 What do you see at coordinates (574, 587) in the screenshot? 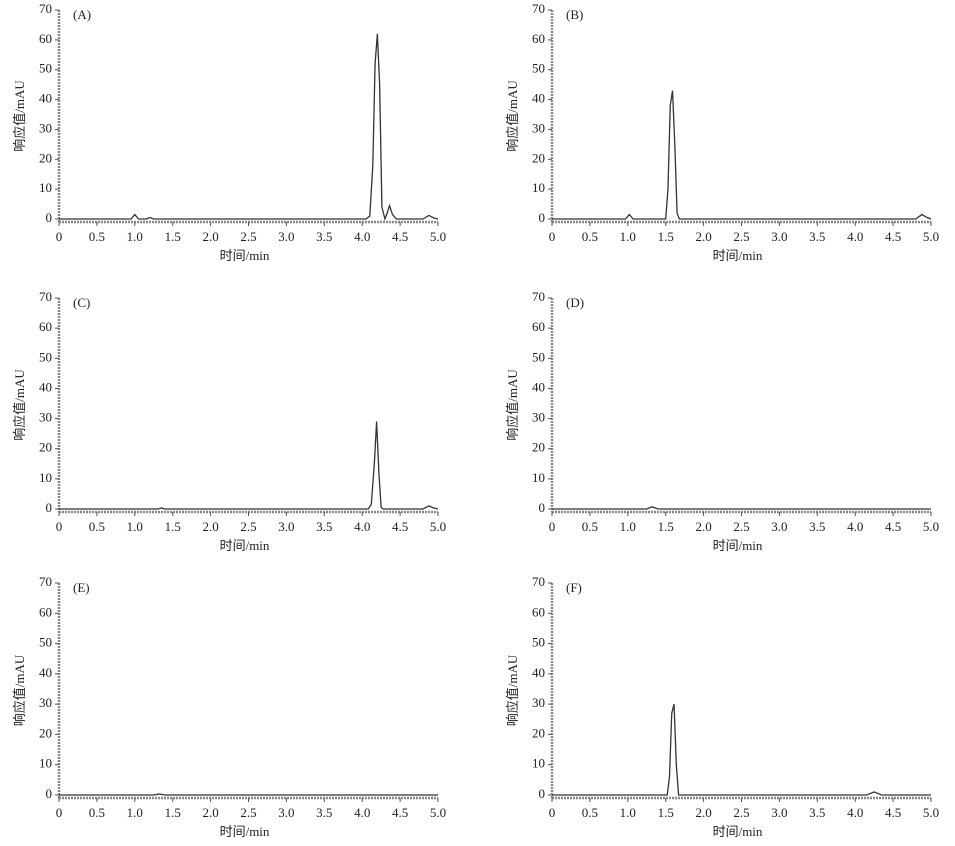
I see `panel-label: (F)` at bounding box center [574, 587].